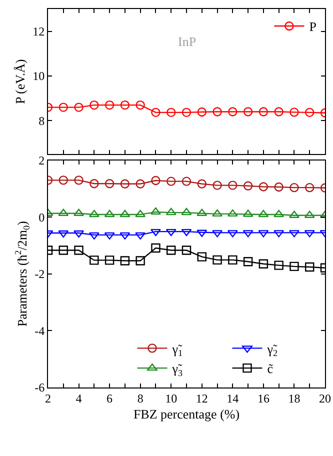 The image size is (333, 456). I want to click on x-tick-label: 14, so click(232, 399).